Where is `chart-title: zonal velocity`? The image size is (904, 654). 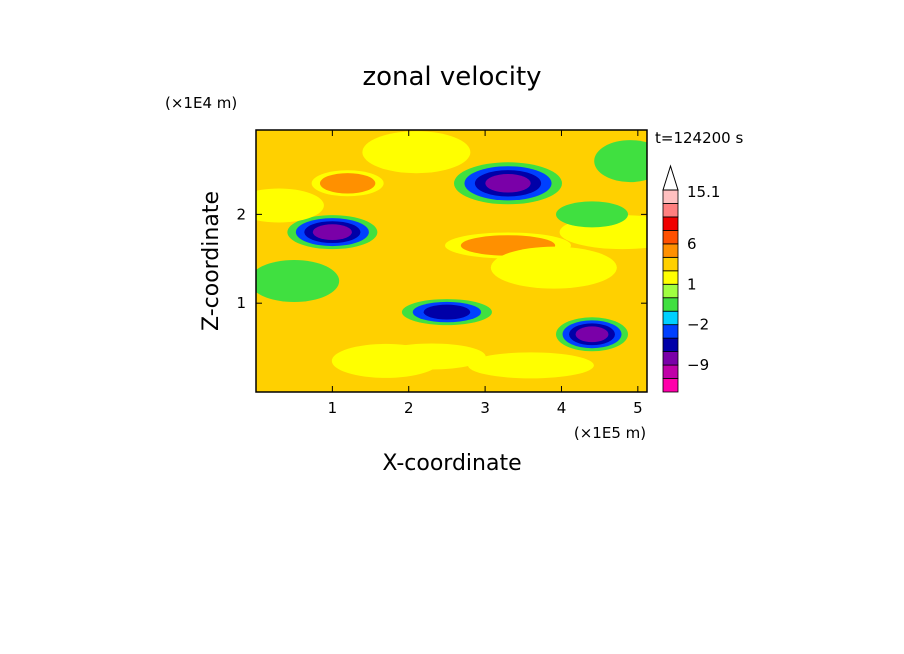 chart-title: zonal velocity is located at coordinates (451, 77).